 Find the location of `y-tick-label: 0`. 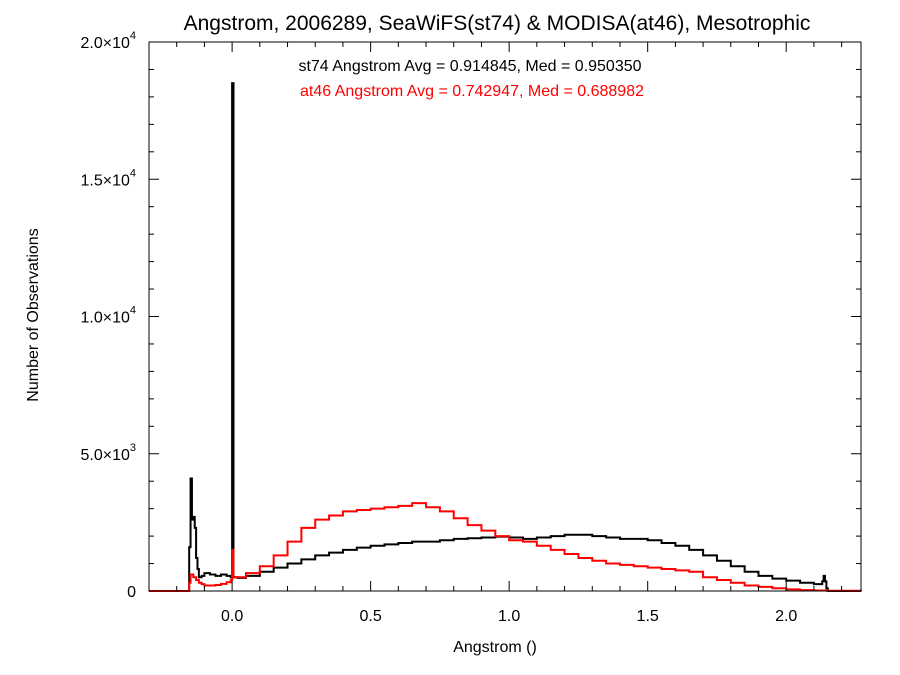

y-tick-label: 0 is located at coordinates (131, 592).